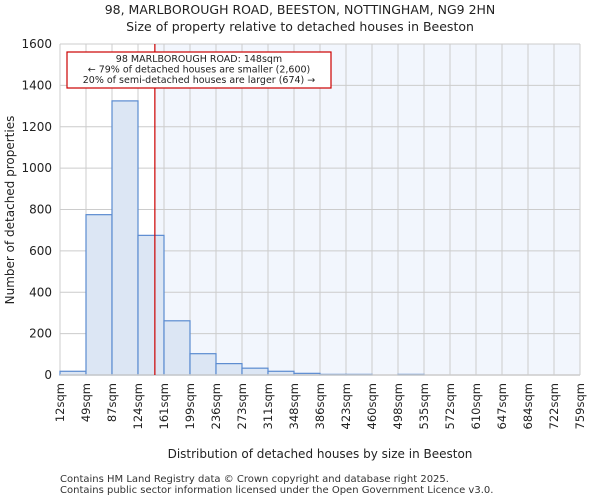 This screenshot has width=600, height=500. What do you see at coordinates (450, 406) in the screenshot?
I see `x-tick-label: 572sqm` at bounding box center [450, 406].